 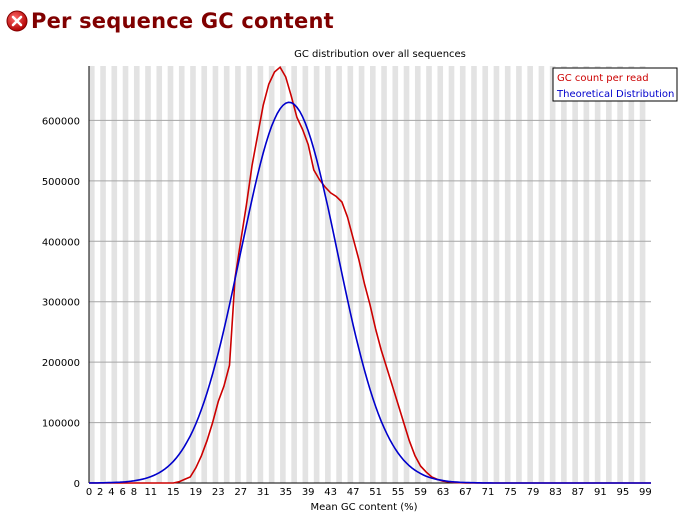 What do you see at coordinates (61, 121) in the screenshot?
I see `y-tick-label: 600000` at bounding box center [61, 121].